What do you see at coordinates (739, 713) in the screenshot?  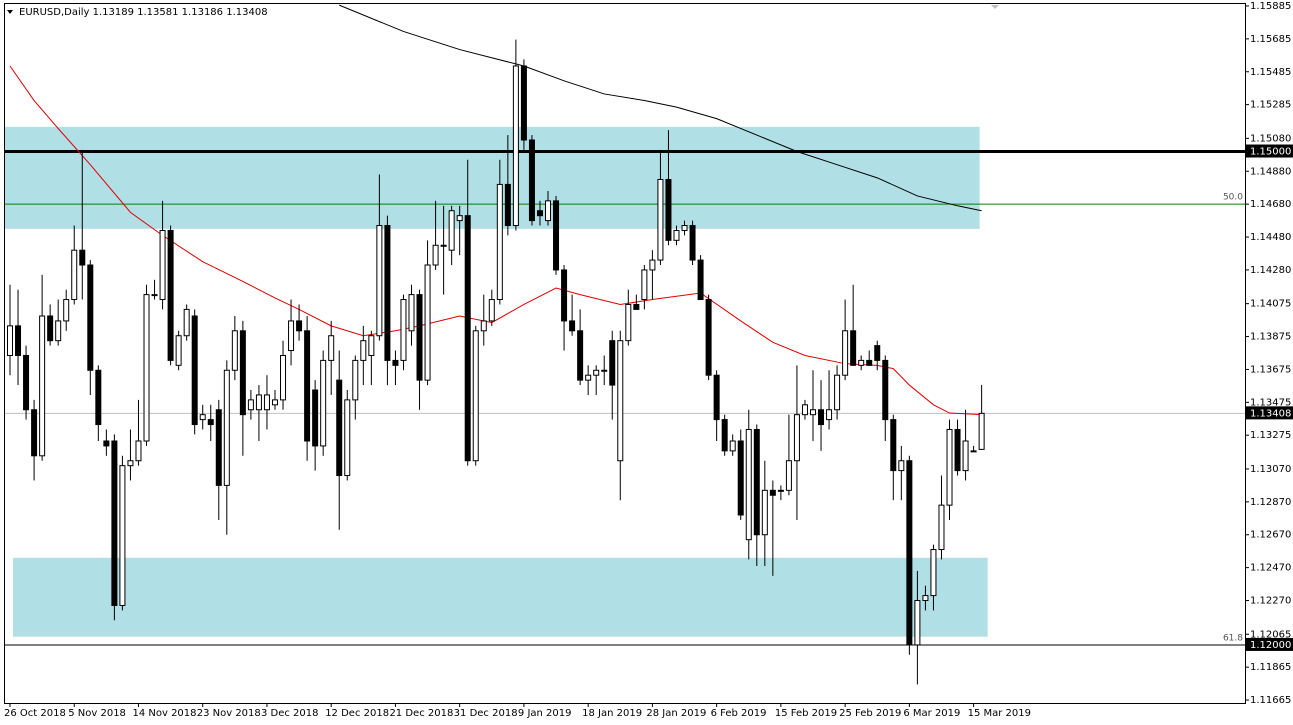 I see `x-tick-label: 6 Feb 2019` at bounding box center [739, 713].